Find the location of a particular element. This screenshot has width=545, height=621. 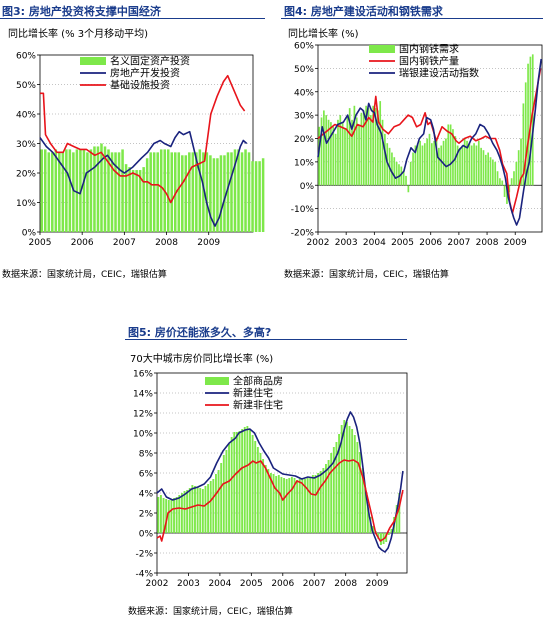

fig4-xtick-label: 2009 is located at coordinates (515, 243).